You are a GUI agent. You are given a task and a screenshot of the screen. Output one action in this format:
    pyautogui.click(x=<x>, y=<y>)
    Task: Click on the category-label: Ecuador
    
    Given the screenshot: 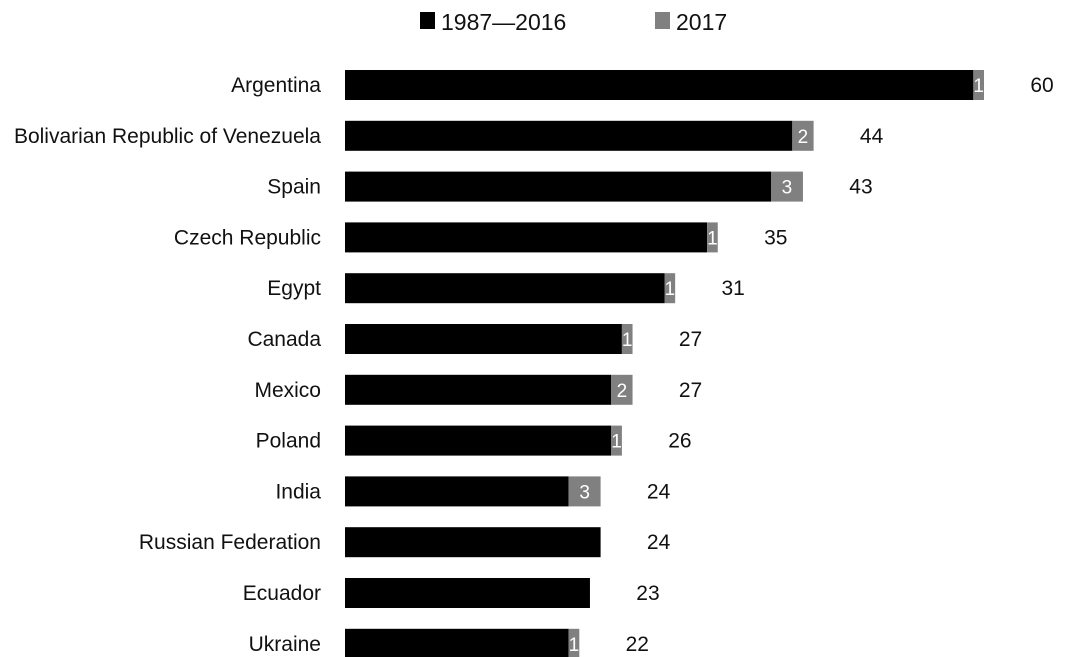 What is the action you would take?
    pyautogui.click(x=282, y=593)
    